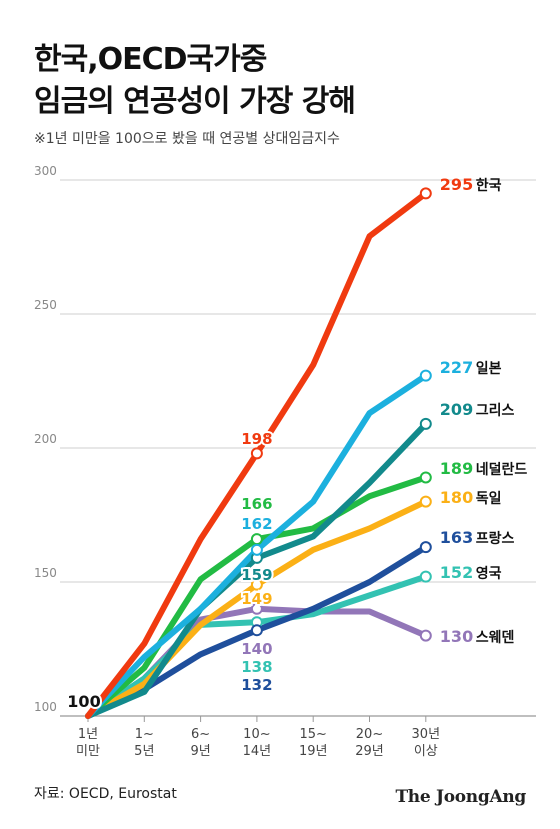 The image size is (560, 829). I want to click on x-tick-label: 1~ 5년, so click(144, 743).